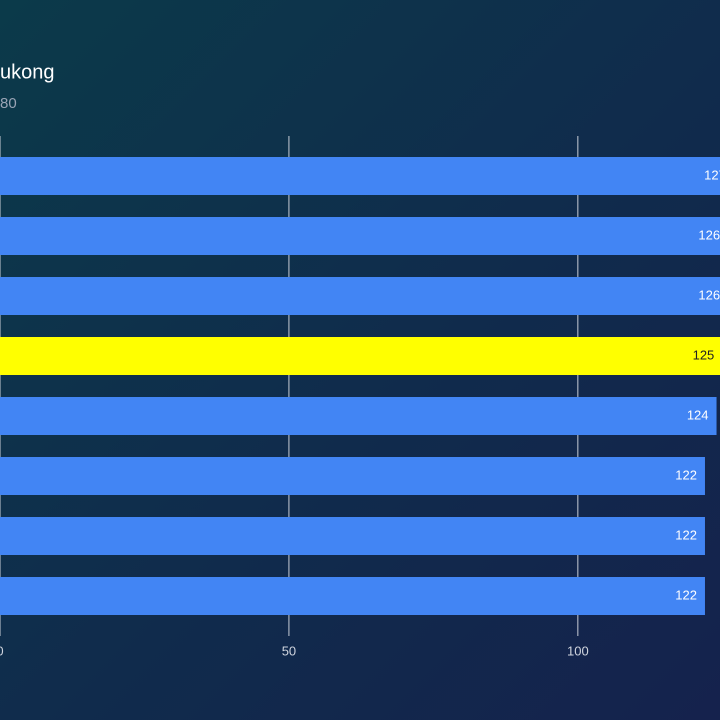  Describe the element at coordinates (698, 414) in the screenshot. I see `value-label: 124` at that location.